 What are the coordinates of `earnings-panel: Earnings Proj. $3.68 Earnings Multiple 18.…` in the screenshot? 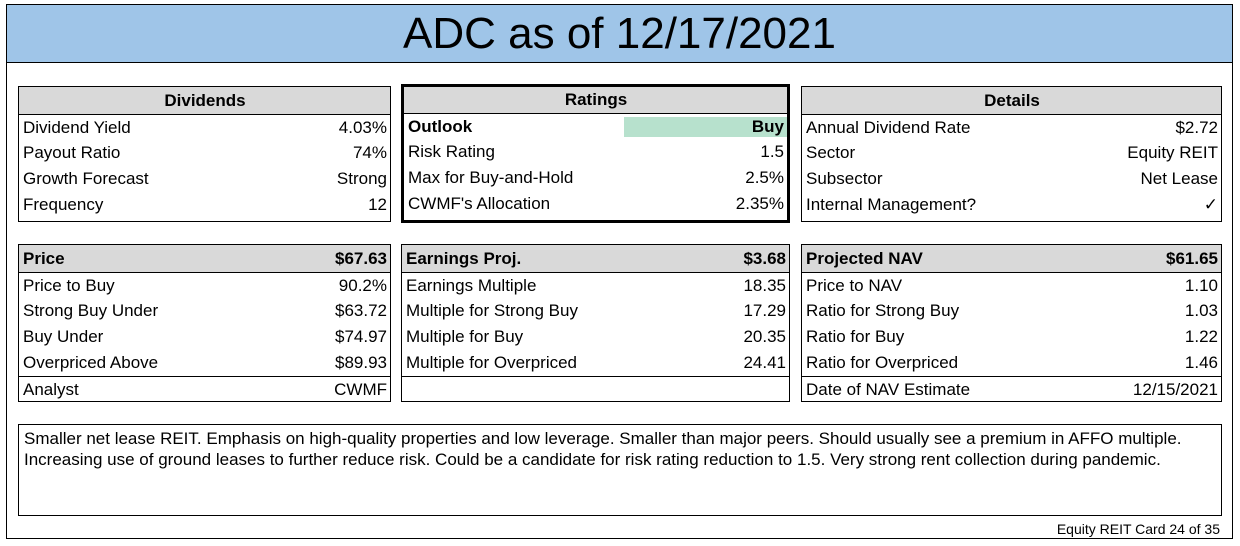 It's located at (595, 323).